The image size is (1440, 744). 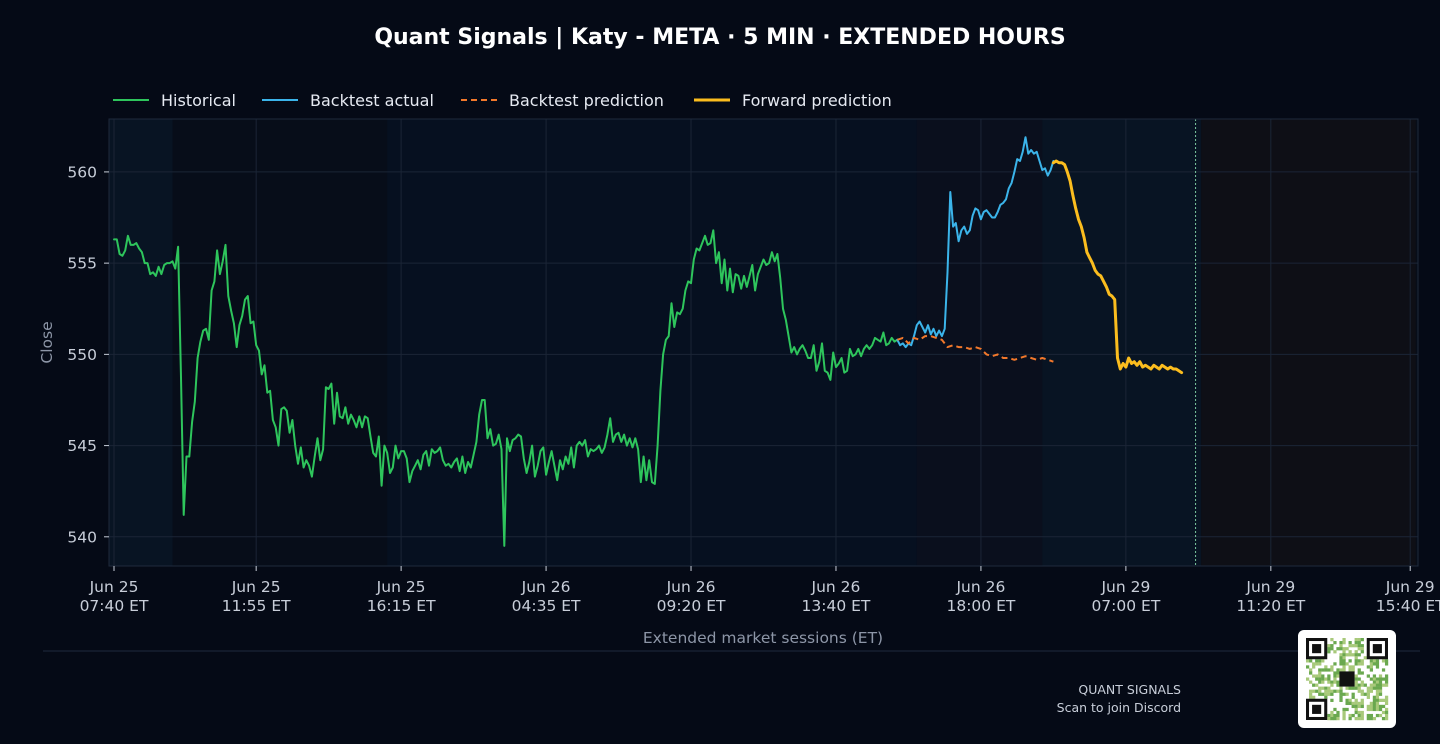 What do you see at coordinates (372, 100) in the screenshot?
I see `legend-label: Backtest actual` at bounding box center [372, 100].